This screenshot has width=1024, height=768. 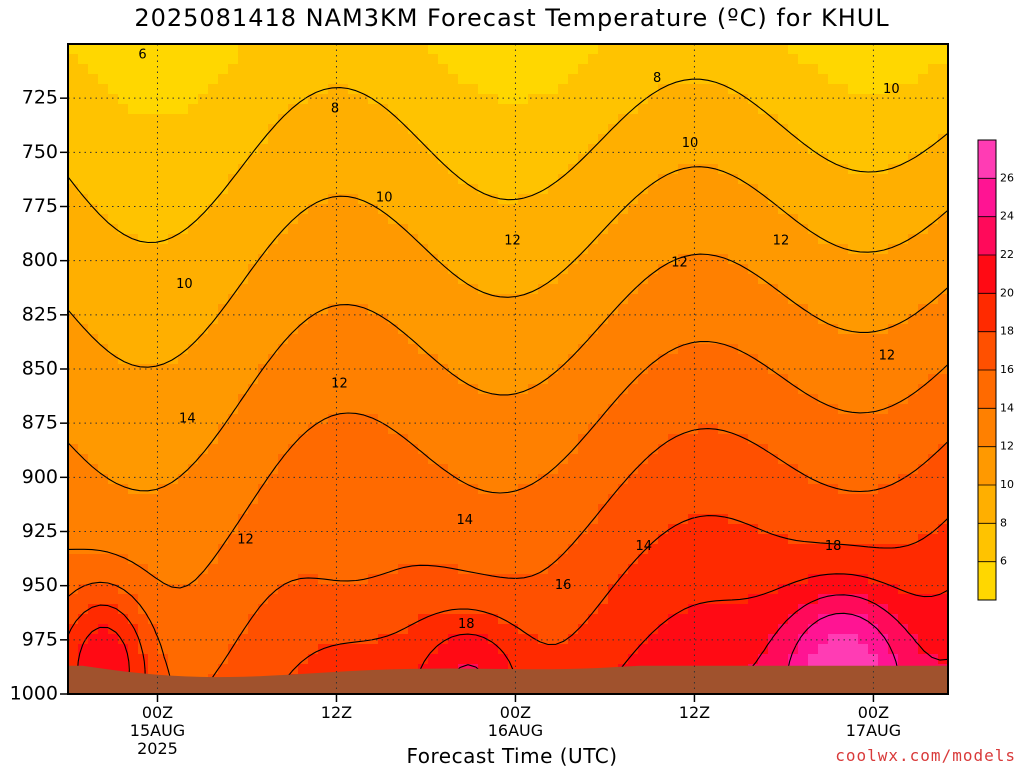 I want to click on x-axis-label: Forecast Time (UTC), so click(x=512, y=756).